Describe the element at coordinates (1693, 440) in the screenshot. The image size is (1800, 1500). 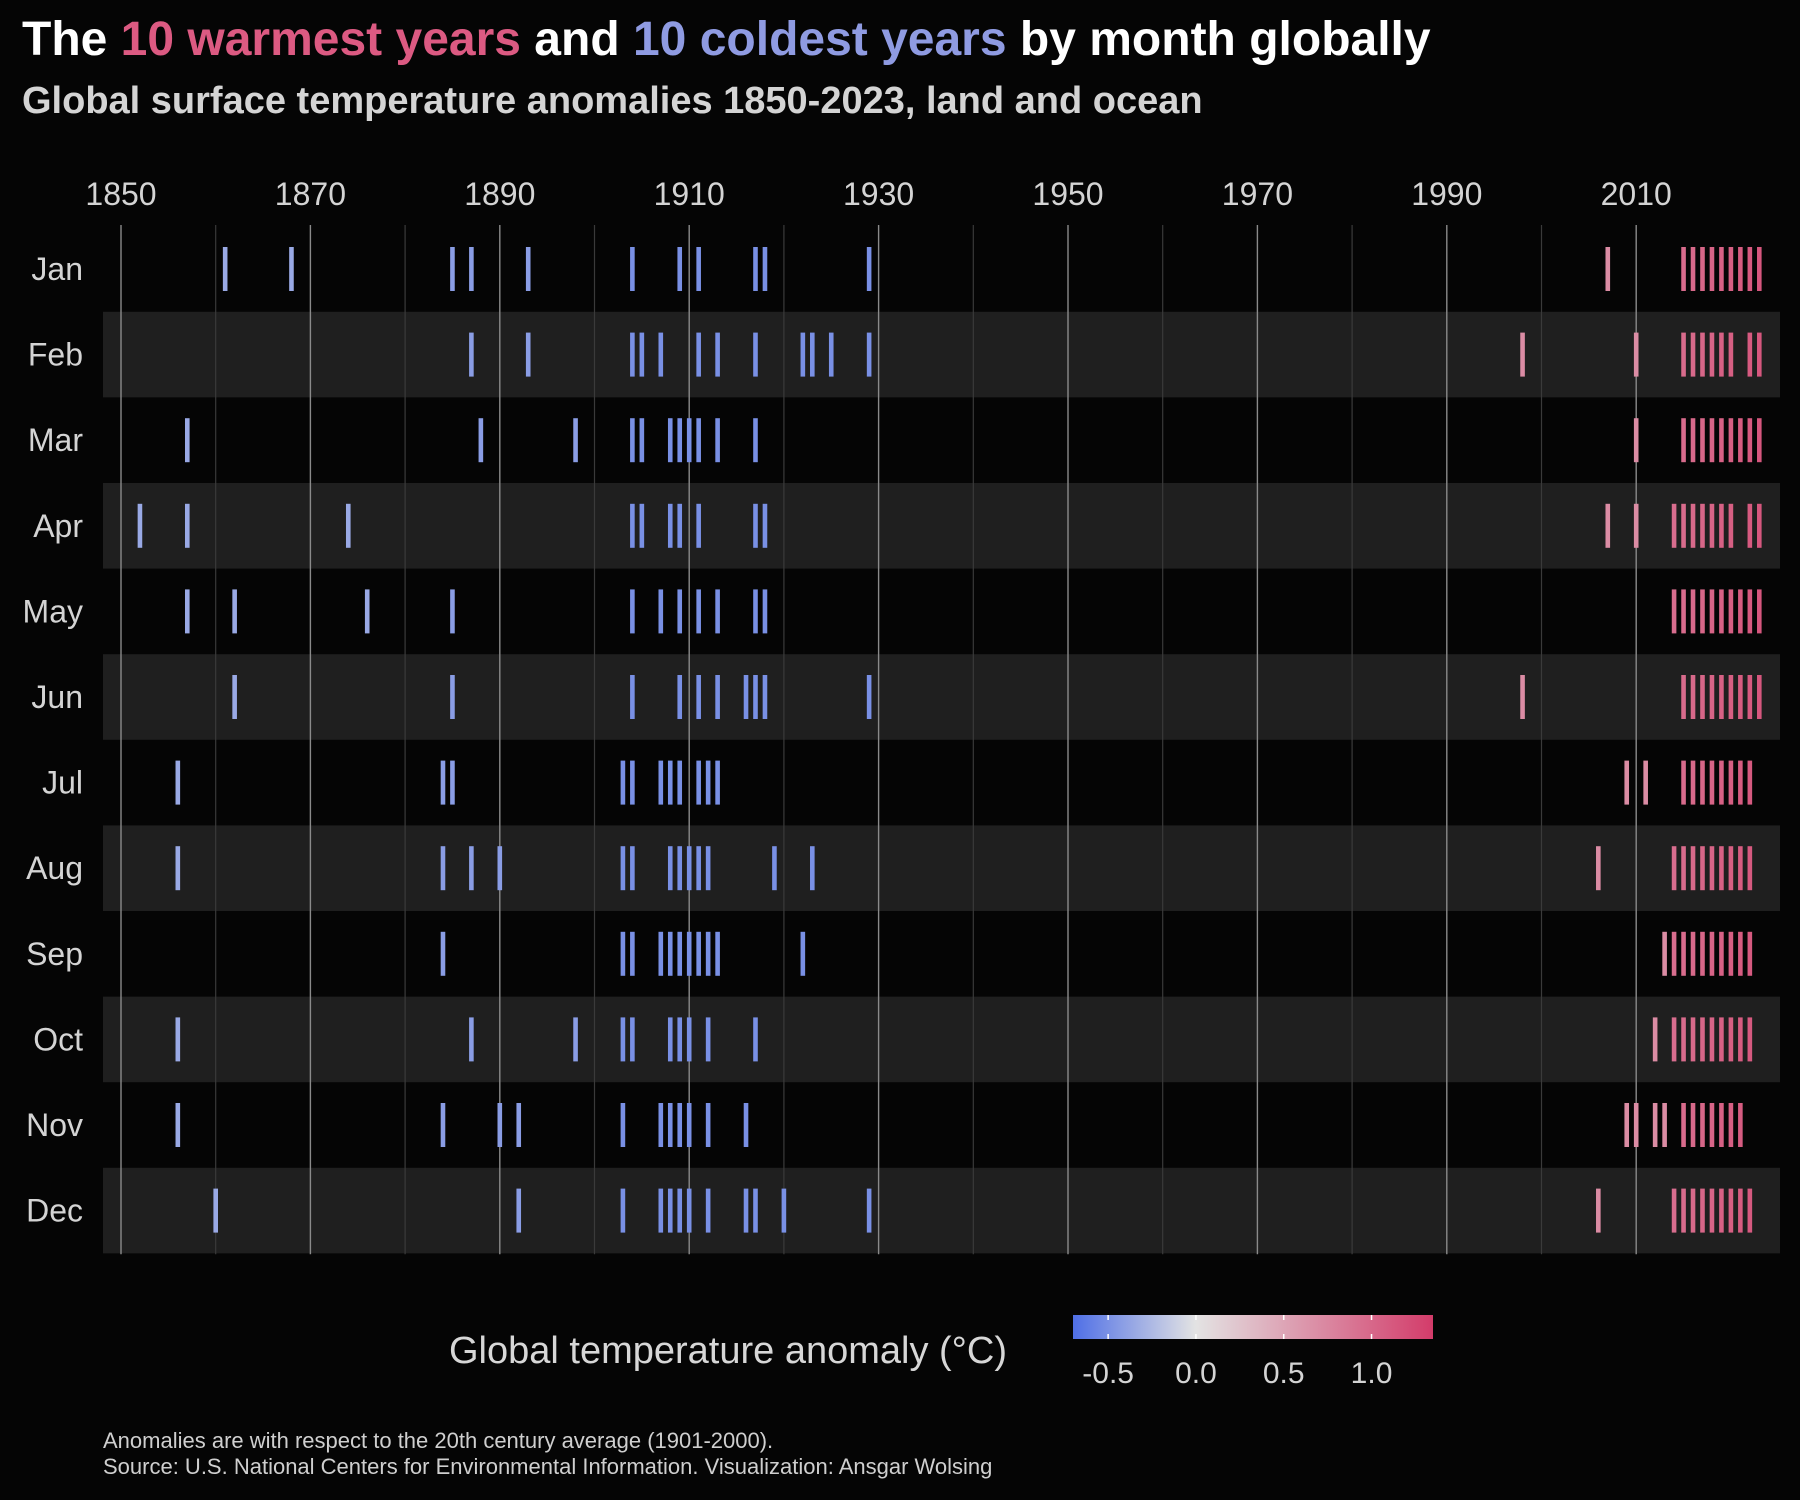
I see `warm-mark-mar-2016` at that location.